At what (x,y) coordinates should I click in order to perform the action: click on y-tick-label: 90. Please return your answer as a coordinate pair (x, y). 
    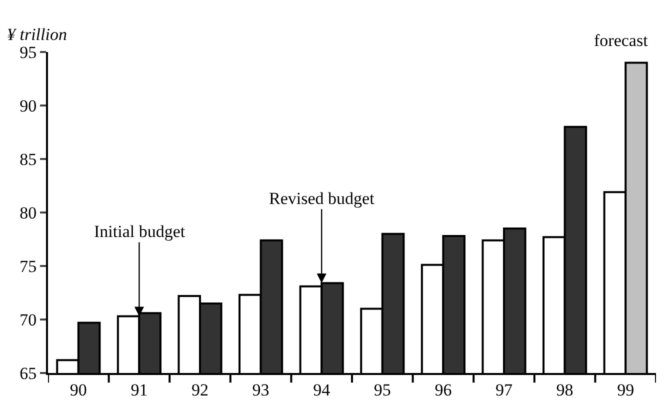
    Looking at the image, I should click on (28, 106).